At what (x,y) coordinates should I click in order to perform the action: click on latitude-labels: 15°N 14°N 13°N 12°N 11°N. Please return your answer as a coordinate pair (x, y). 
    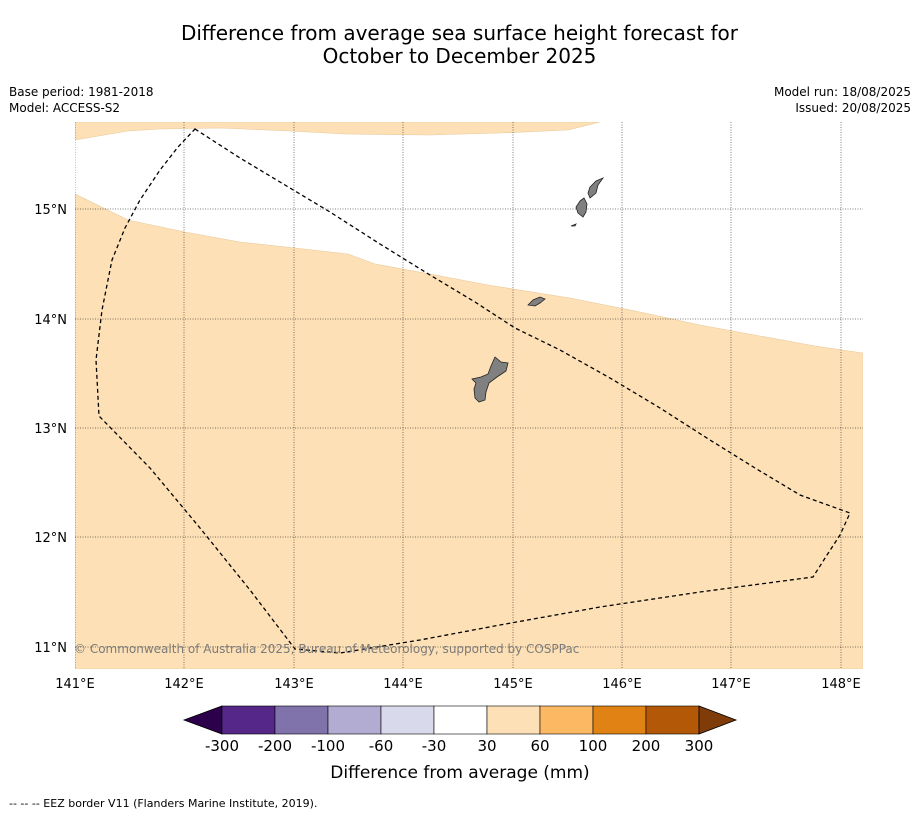
    Looking at the image, I should click on (50, 429).